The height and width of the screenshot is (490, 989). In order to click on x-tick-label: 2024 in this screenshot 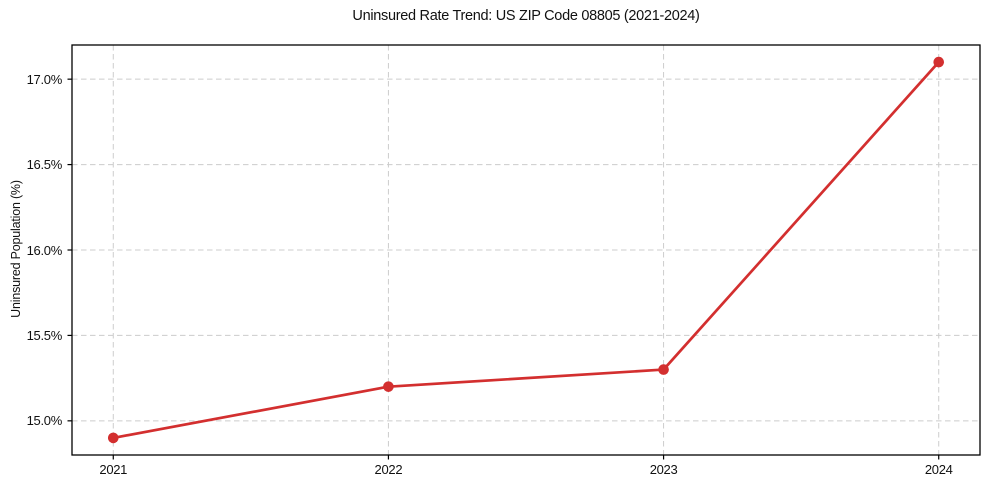, I will do `click(938, 469)`.